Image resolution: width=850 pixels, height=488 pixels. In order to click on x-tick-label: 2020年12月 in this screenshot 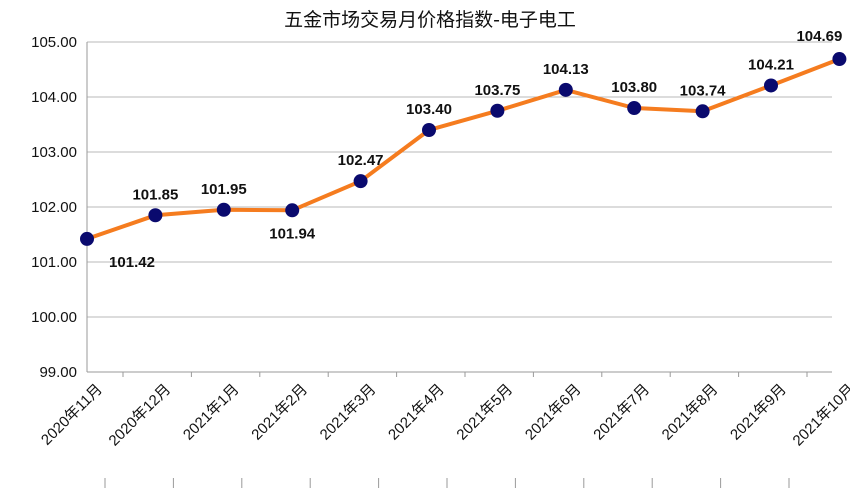, I will do `click(140, 415)`.